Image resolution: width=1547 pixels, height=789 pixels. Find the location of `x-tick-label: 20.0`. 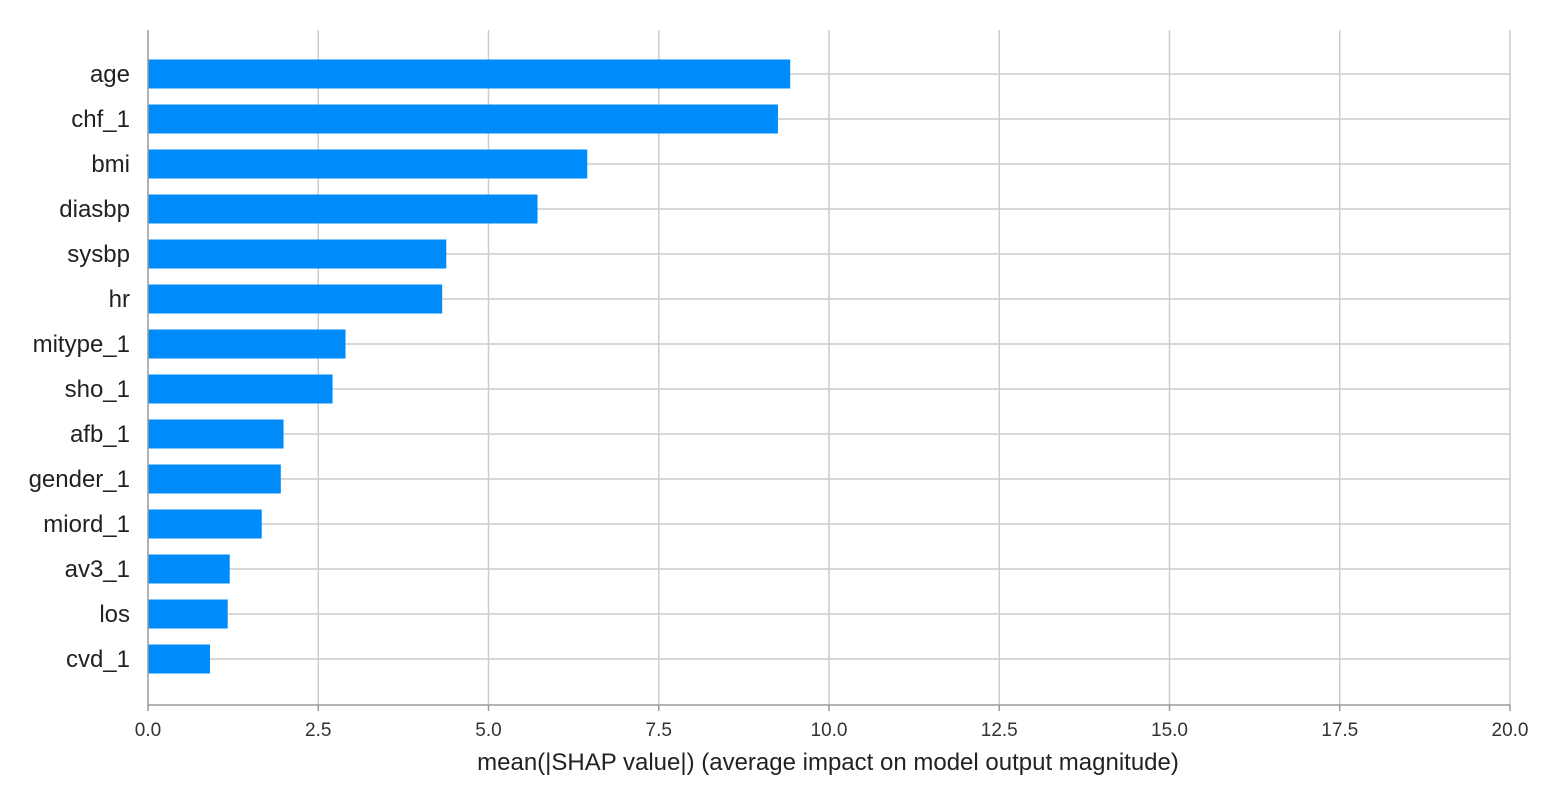

x-tick-label: 20.0 is located at coordinates (1510, 730).